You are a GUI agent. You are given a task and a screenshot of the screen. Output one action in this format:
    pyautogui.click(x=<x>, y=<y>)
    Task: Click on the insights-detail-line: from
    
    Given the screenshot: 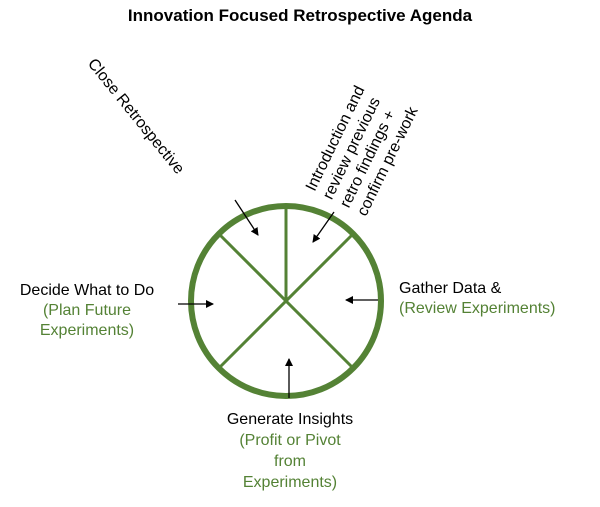 What is the action you would take?
    pyautogui.click(x=290, y=461)
    